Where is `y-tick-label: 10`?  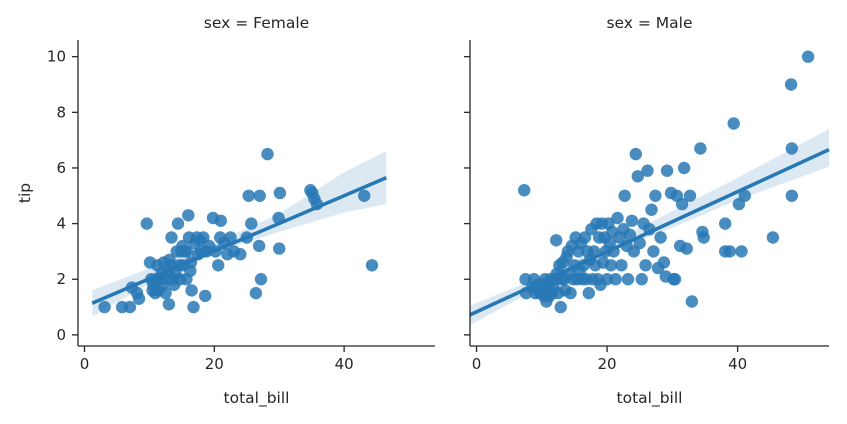
y-tick-label: 10 is located at coordinates (56, 57).